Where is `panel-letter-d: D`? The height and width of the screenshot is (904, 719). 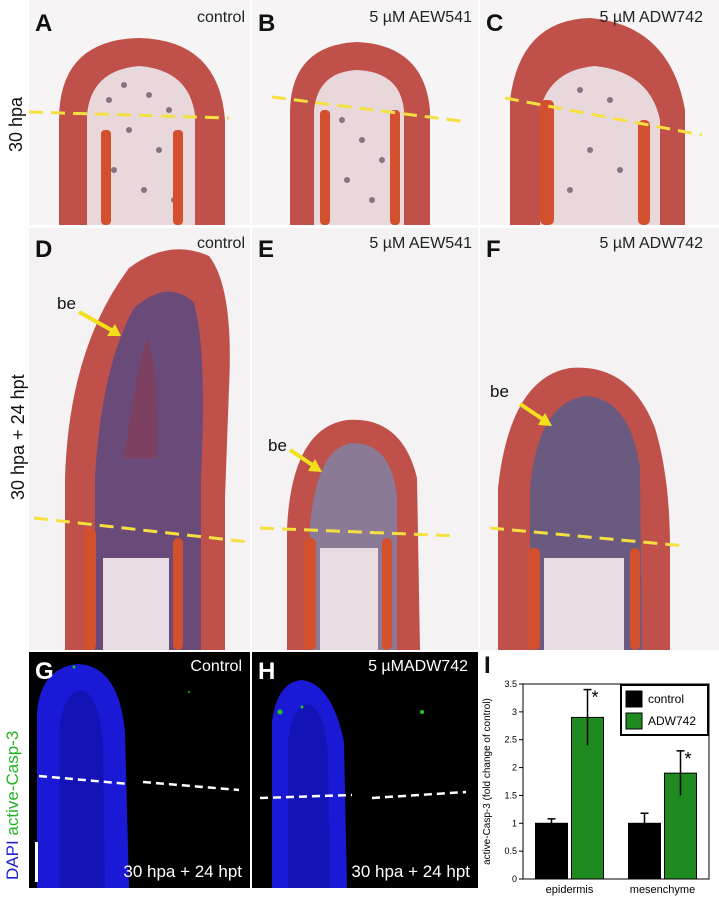 panel-letter-d: D is located at coordinates (44, 249).